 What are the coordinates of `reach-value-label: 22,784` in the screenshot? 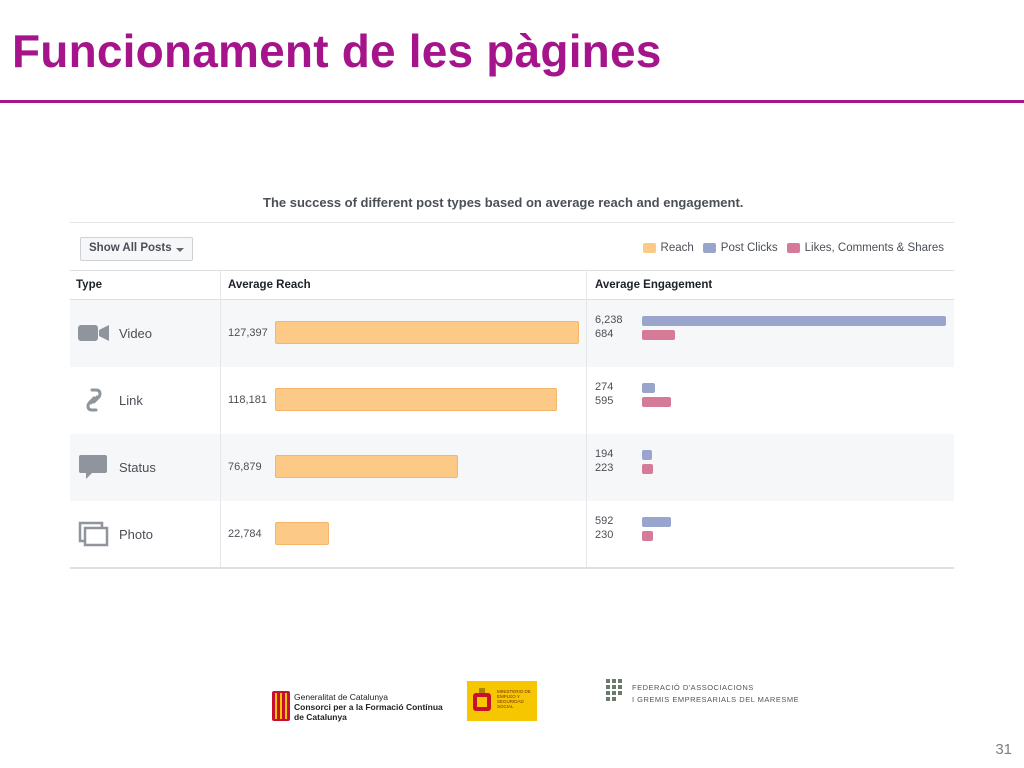 It's located at (245, 534).